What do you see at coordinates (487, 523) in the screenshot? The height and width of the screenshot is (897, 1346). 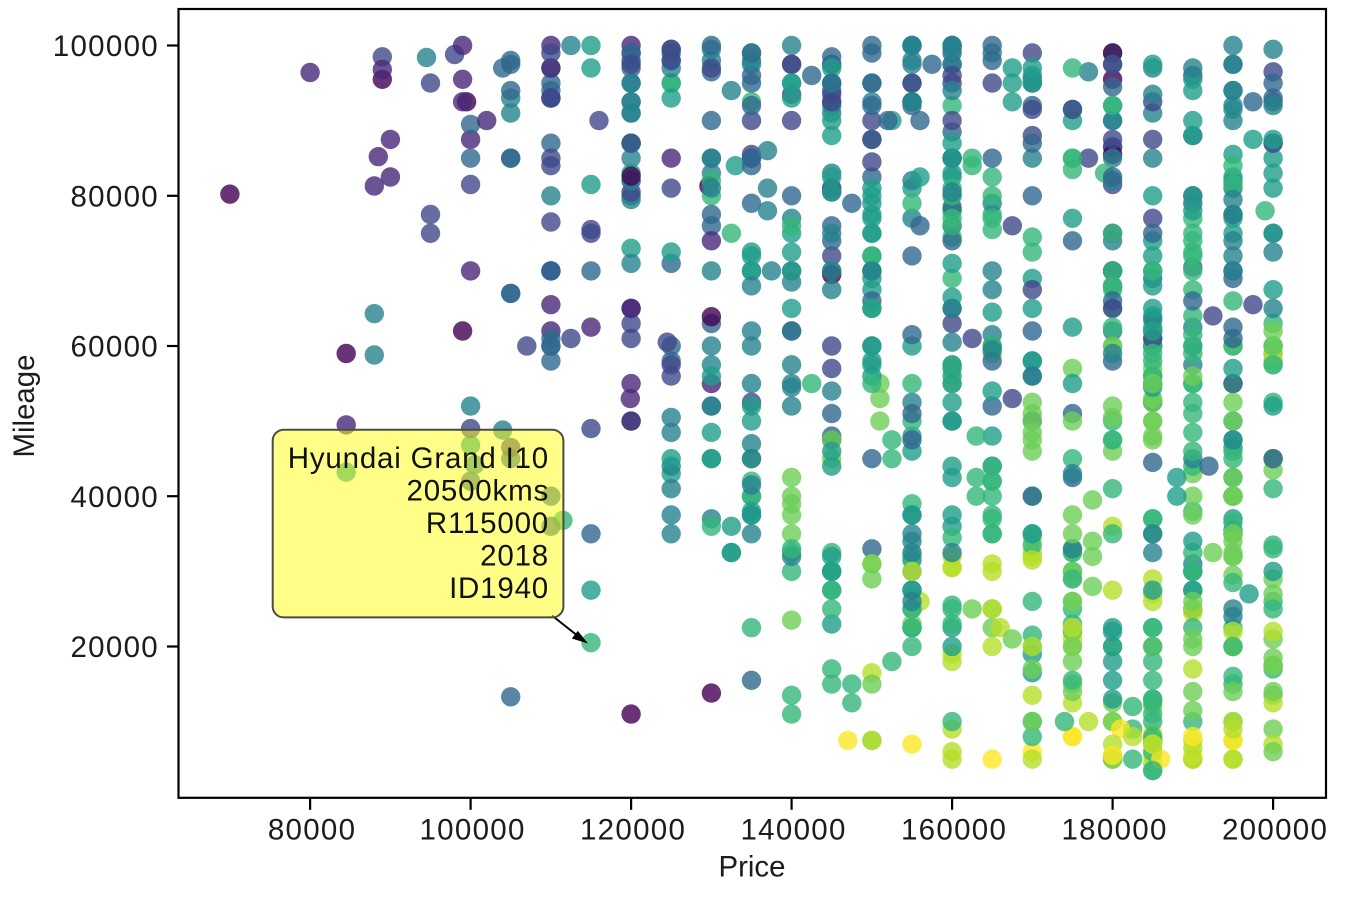 I see `svg-text: R115000` at bounding box center [487, 523].